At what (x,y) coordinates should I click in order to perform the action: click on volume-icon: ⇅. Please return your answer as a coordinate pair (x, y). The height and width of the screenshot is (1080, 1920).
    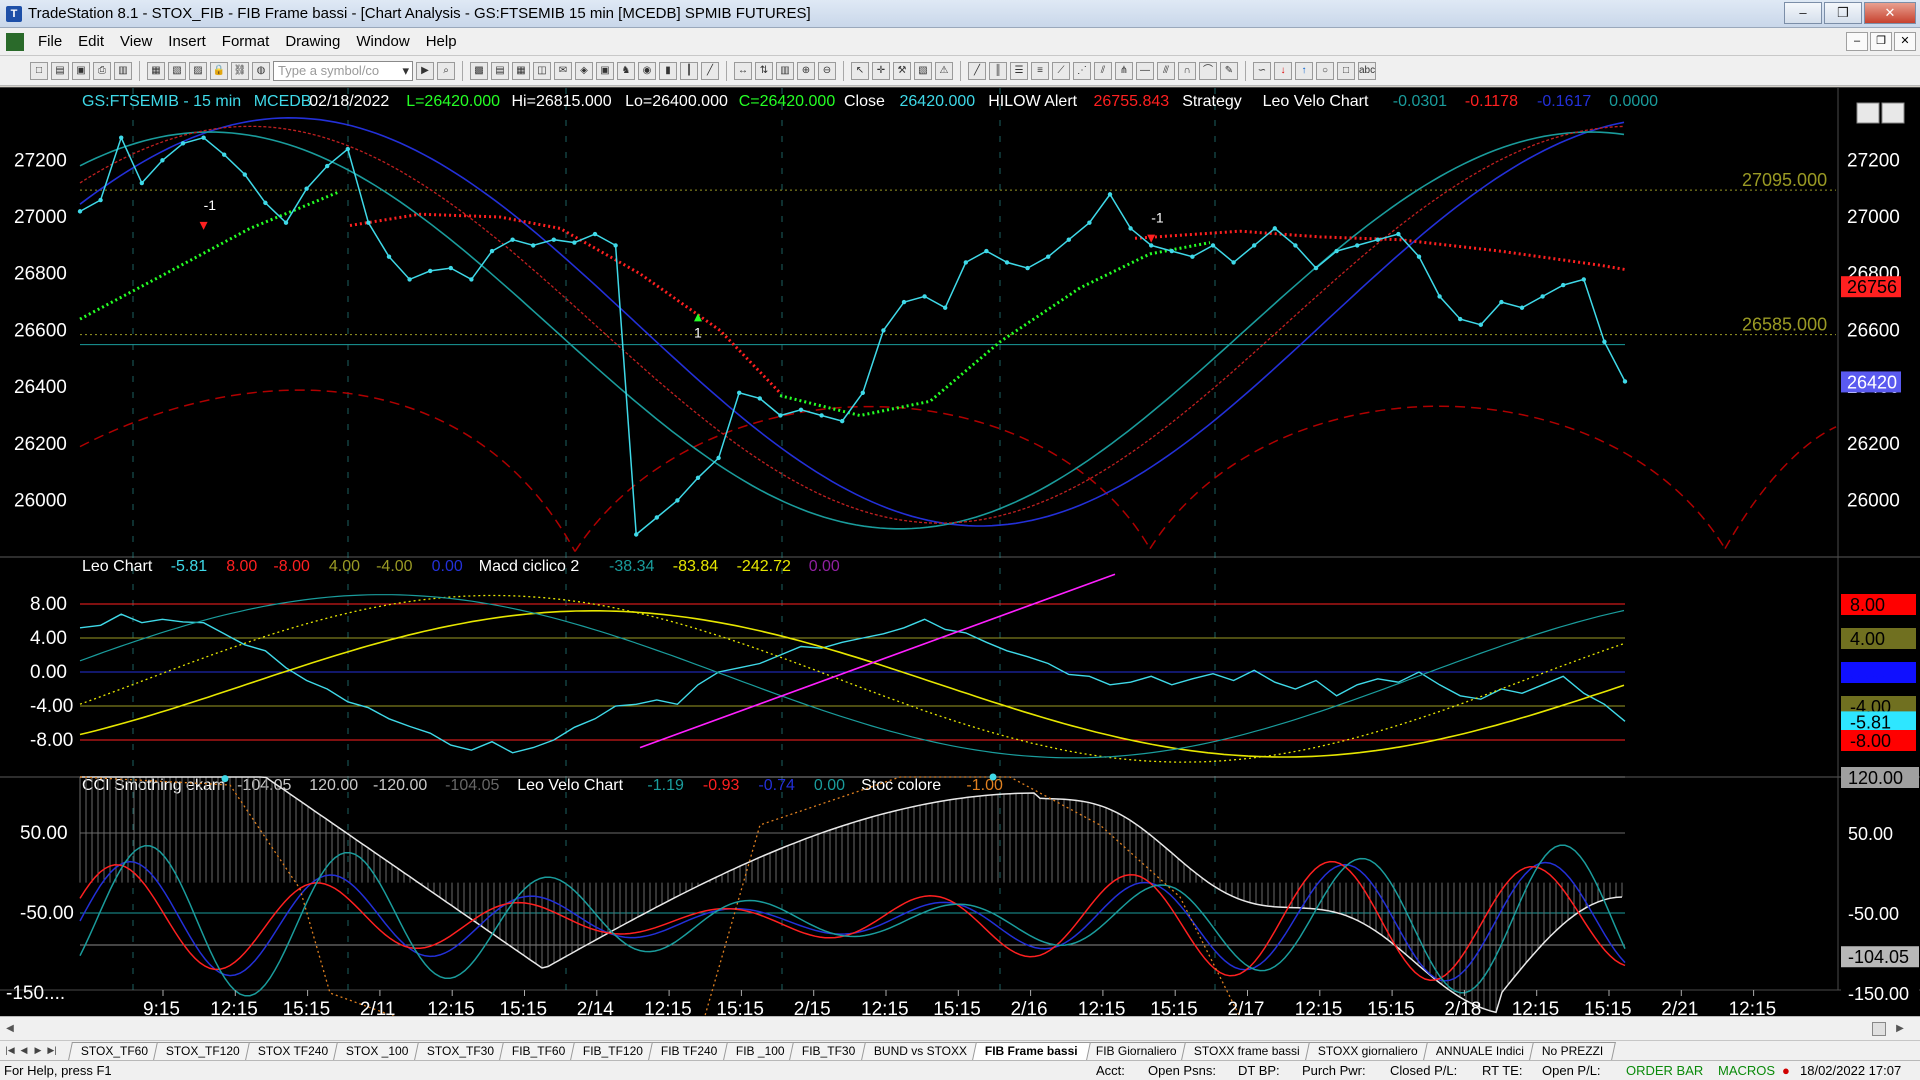
    Looking at the image, I should click on (764, 70).